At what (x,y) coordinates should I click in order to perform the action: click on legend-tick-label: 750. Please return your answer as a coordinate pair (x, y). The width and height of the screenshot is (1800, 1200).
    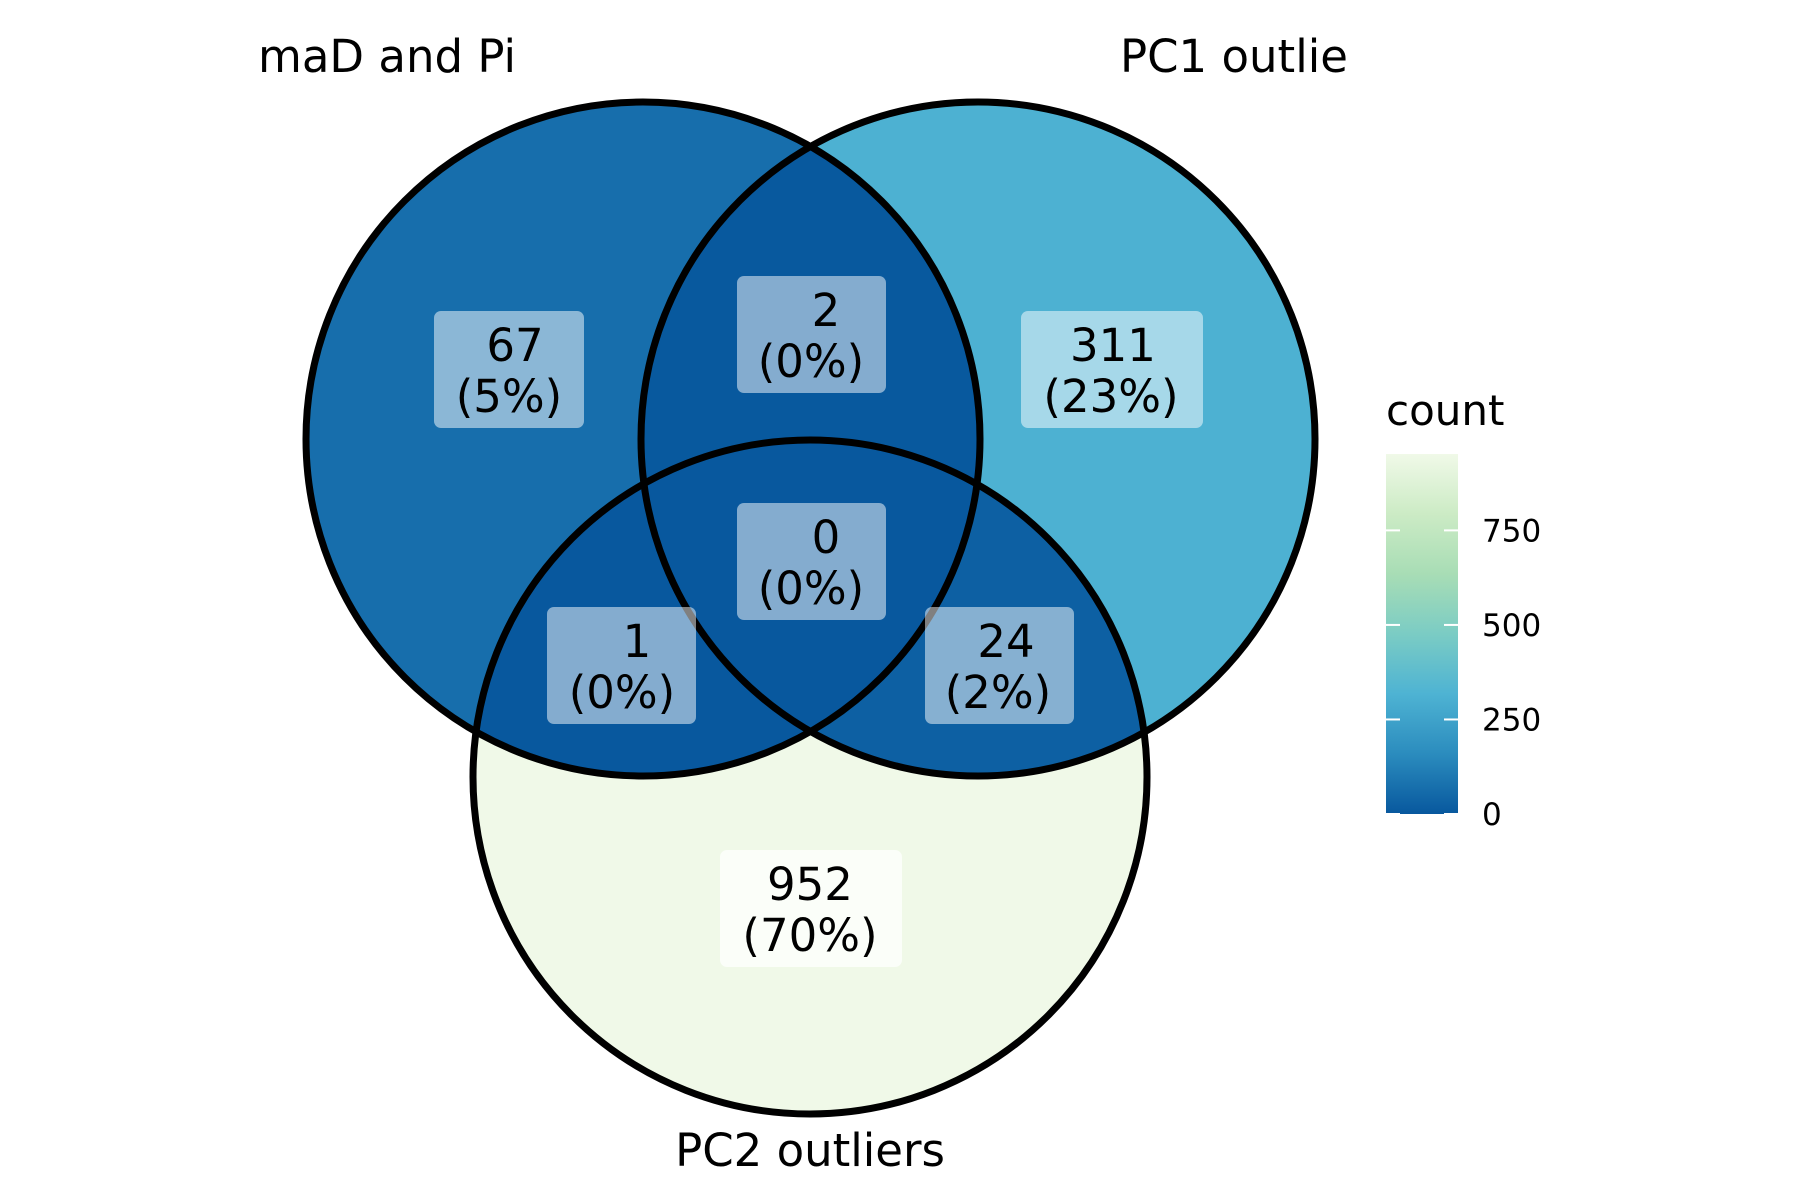
    Looking at the image, I should click on (1511, 531).